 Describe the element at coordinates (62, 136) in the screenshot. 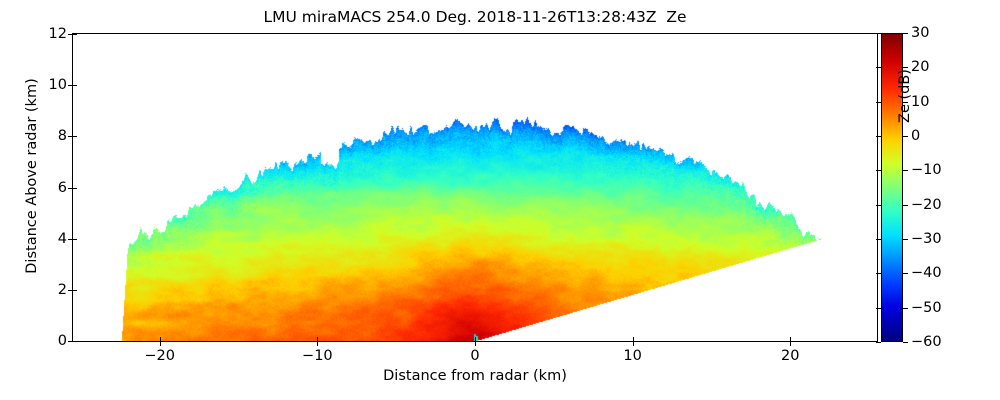

I see `y-tick-label: 8` at that location.